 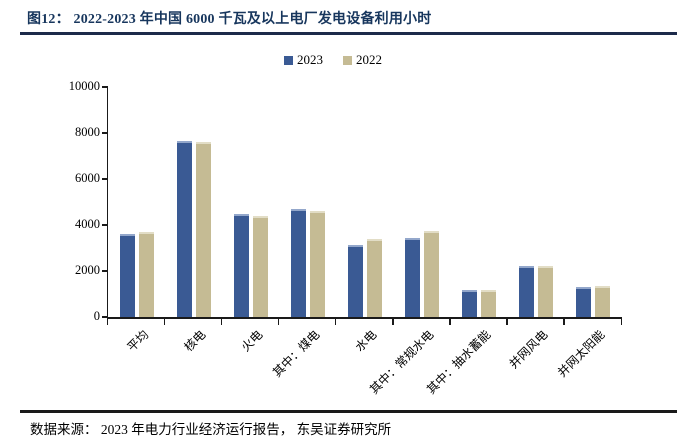 I want to click on legend-item-2022: 2022, so click(x=362, y=60).